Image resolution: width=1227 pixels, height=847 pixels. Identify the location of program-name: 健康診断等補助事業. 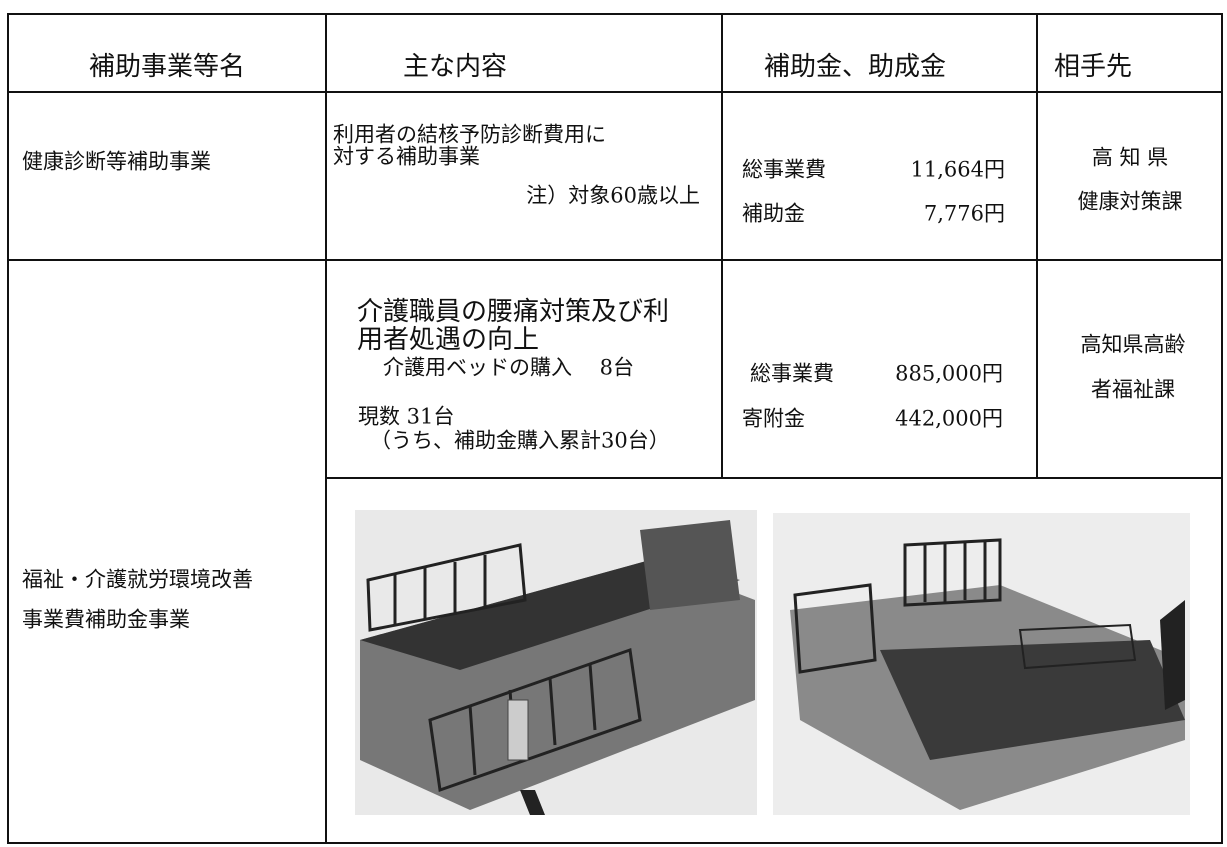
(116, 161).